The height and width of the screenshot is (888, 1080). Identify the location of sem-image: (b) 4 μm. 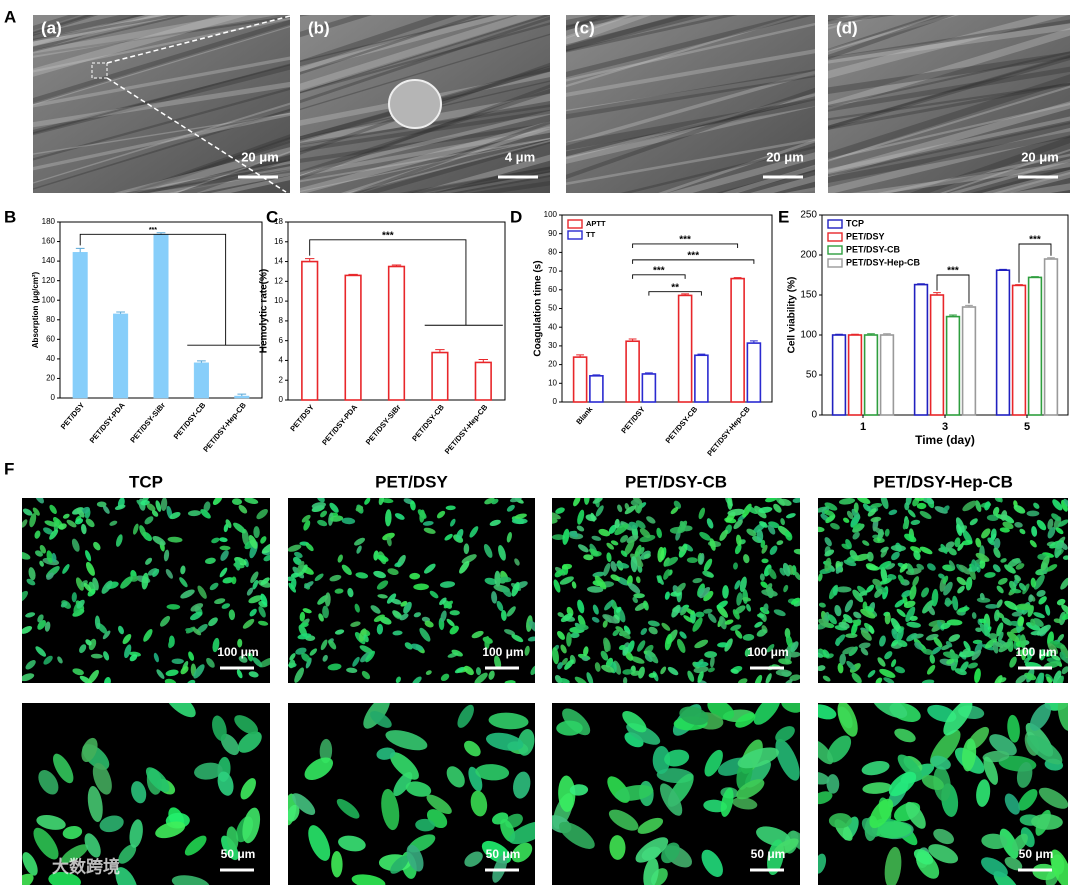
(425, 104).